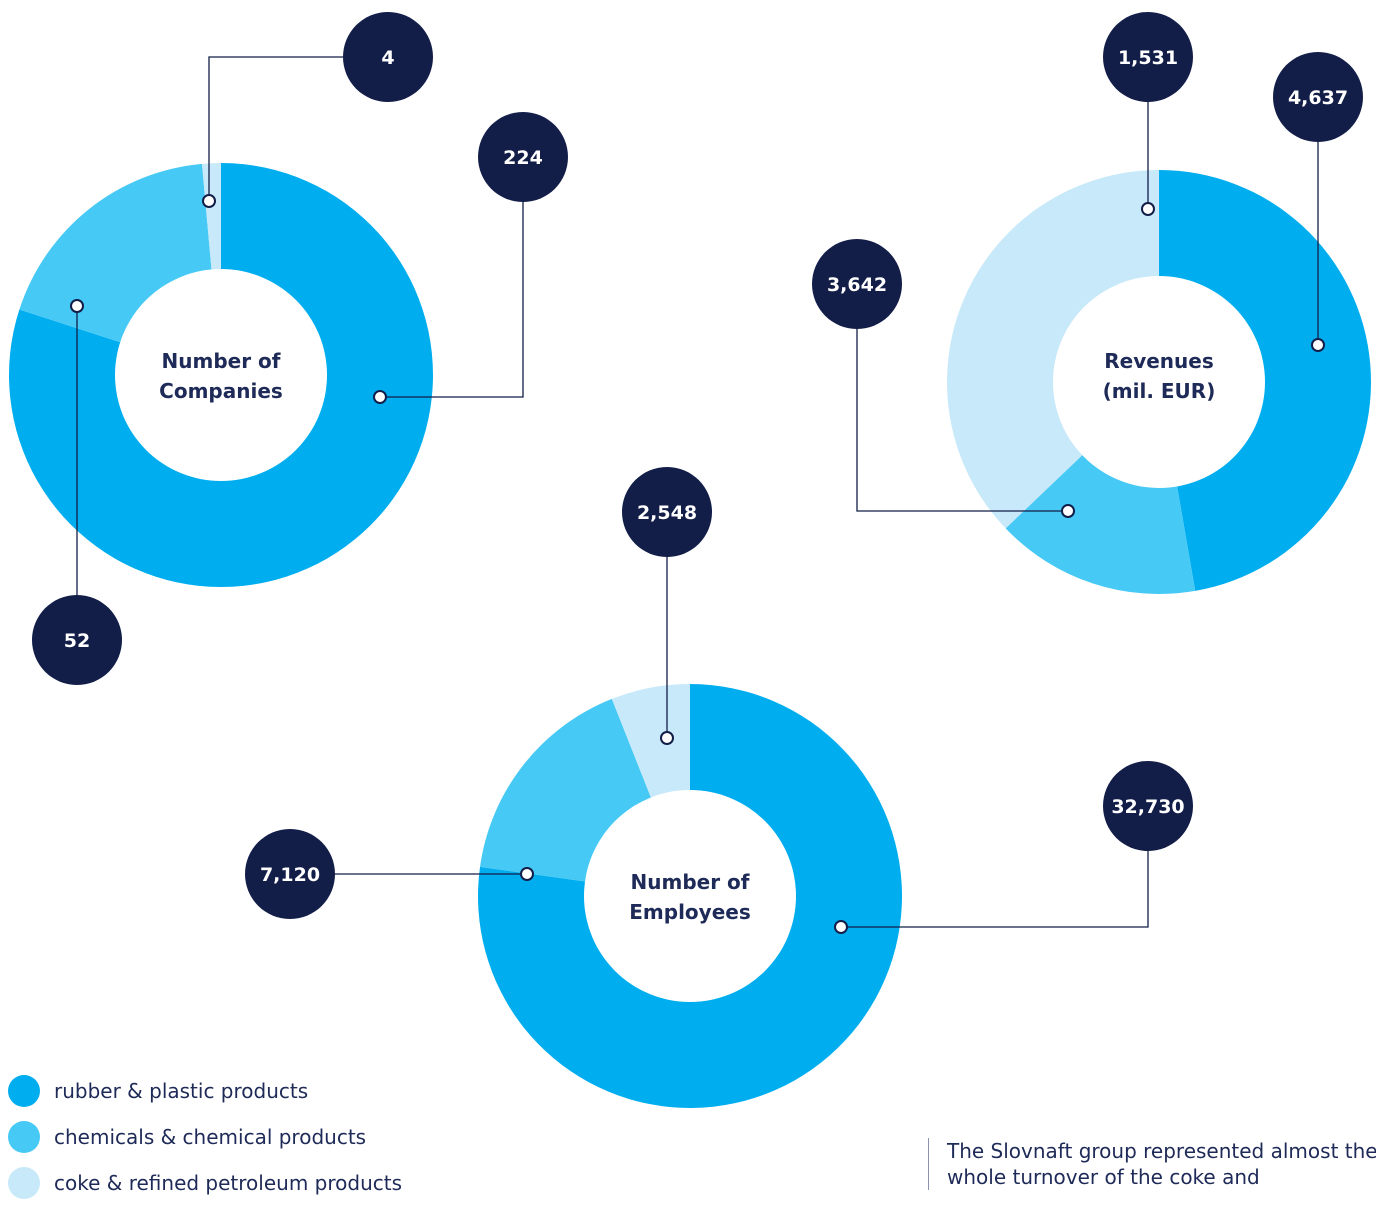 The height and width of the screenshot is (1206, 1376). Describe the element at coordinates (228, 1183) in the screenshot. I see `legend-label: coke & refined petroleum products` at that location.